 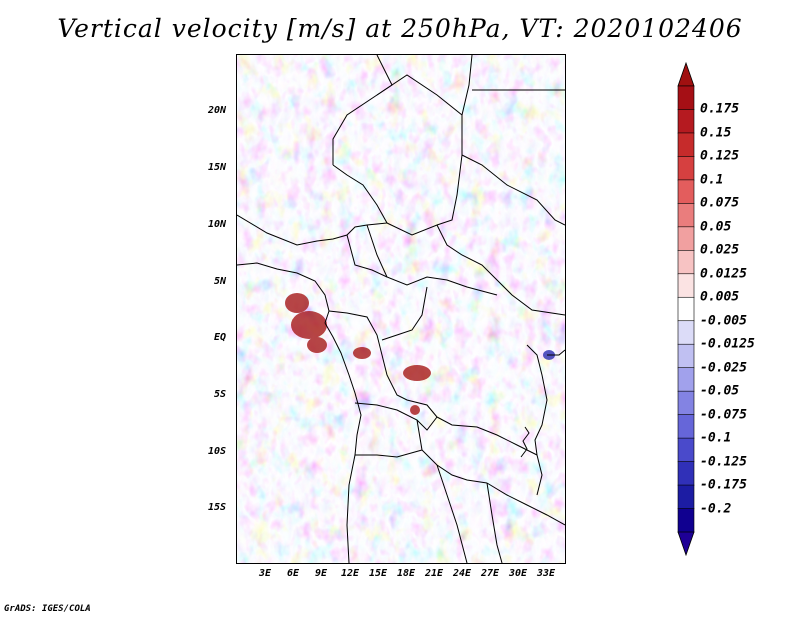 I want to click on lat-tick-label: 5N, so click(x=219, y=281).